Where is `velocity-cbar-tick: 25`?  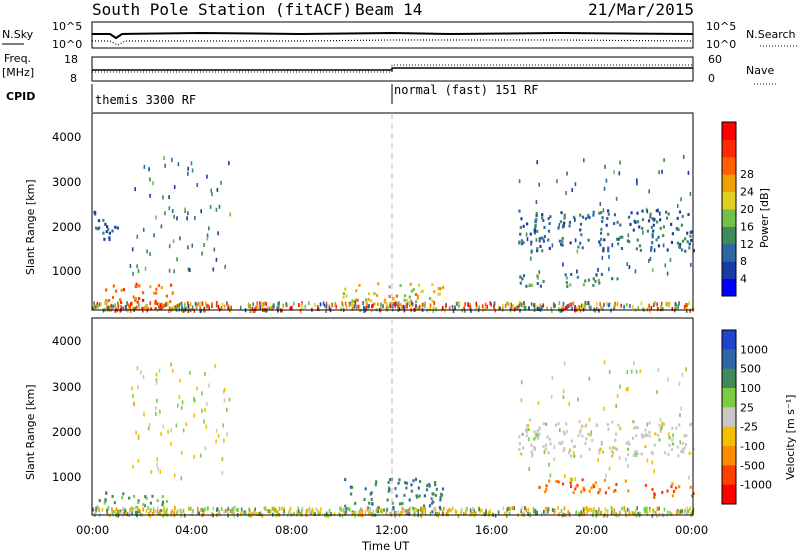
velocity-cbar-tick: 25 is located at coordinates (747, 407).